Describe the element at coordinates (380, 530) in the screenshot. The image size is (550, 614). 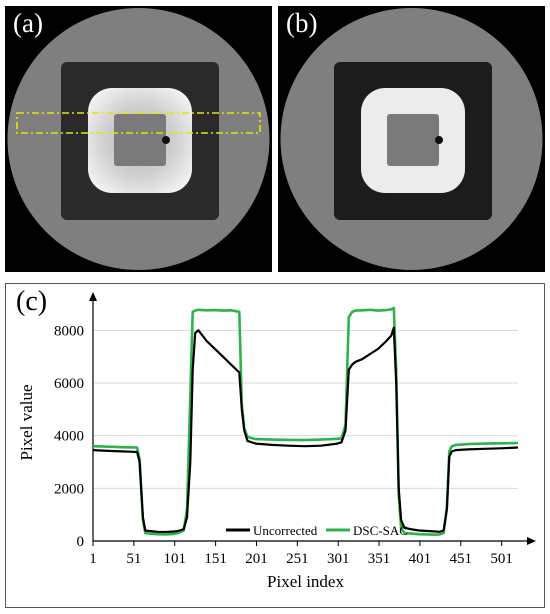
I see `legend-label: DSC-SAC` at that location.